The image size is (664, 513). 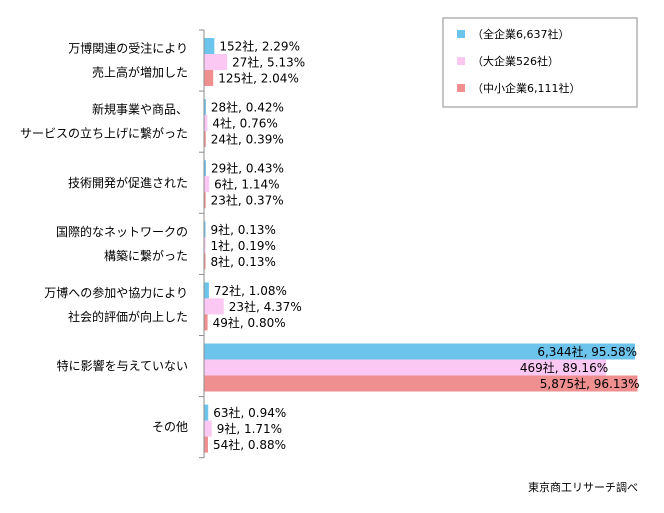 I want to click on data-label: 9社, 0.13%, so click(x=243, y=229).